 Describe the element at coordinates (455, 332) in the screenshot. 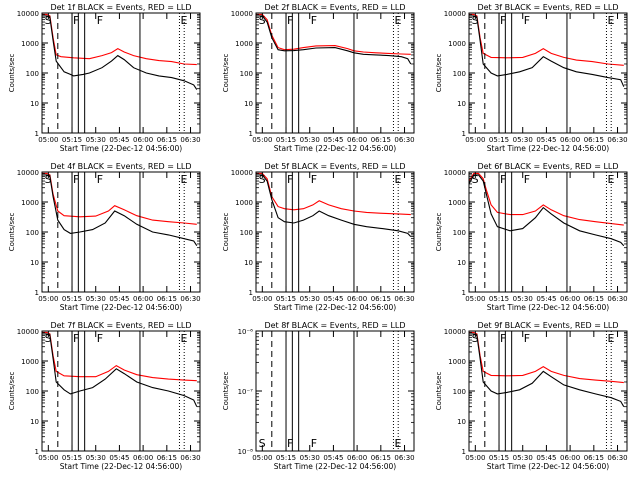

I see `y-tick-label: 10000` at that location.